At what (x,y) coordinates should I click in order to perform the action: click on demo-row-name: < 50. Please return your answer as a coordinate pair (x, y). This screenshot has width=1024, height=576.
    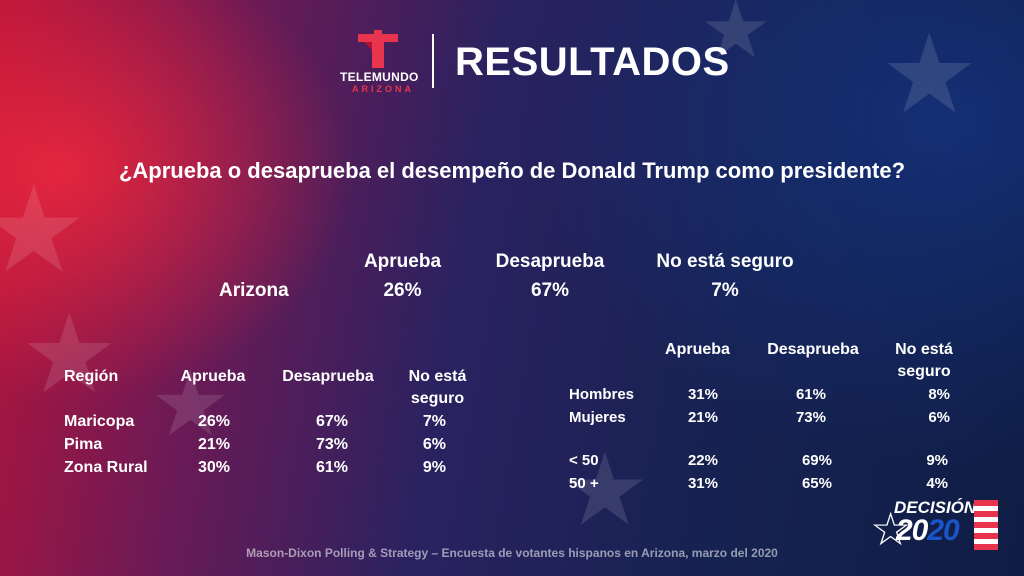
    Looking at the image, I should click on (584, 460).